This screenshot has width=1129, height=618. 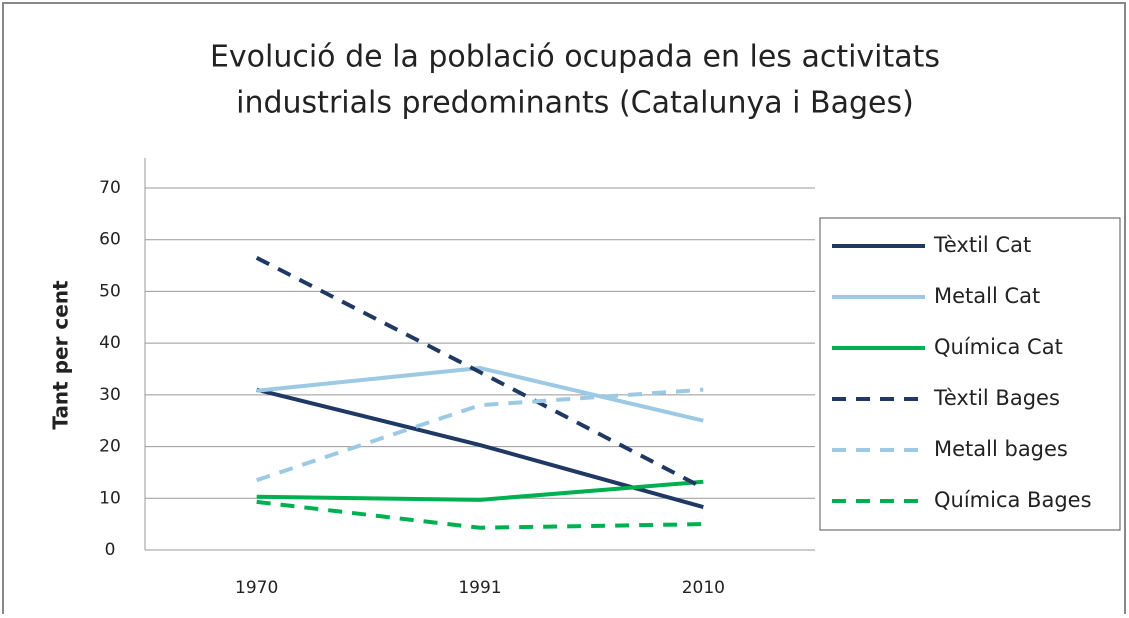 What do you see at coordinates (970, 374) in the screenshot?
I see `legend` at bounding box center [970, 374].